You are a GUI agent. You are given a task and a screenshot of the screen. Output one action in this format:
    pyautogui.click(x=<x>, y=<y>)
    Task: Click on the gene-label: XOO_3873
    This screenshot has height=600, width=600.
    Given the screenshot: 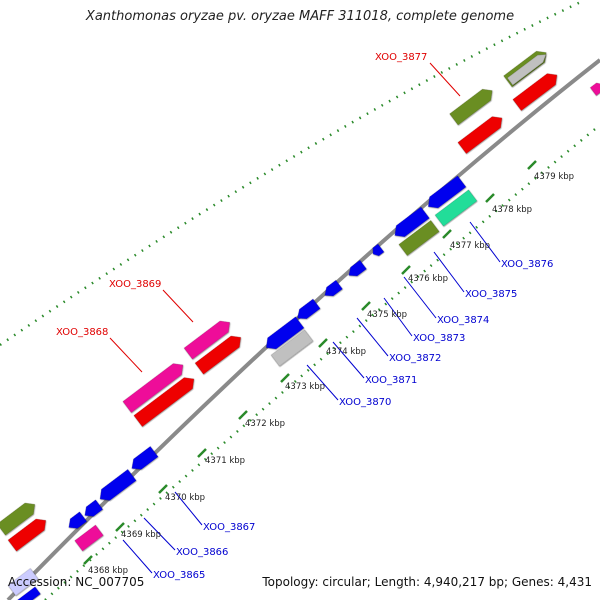 What is the action you would take?
    pyautogui.click(x=439, y=338)
    